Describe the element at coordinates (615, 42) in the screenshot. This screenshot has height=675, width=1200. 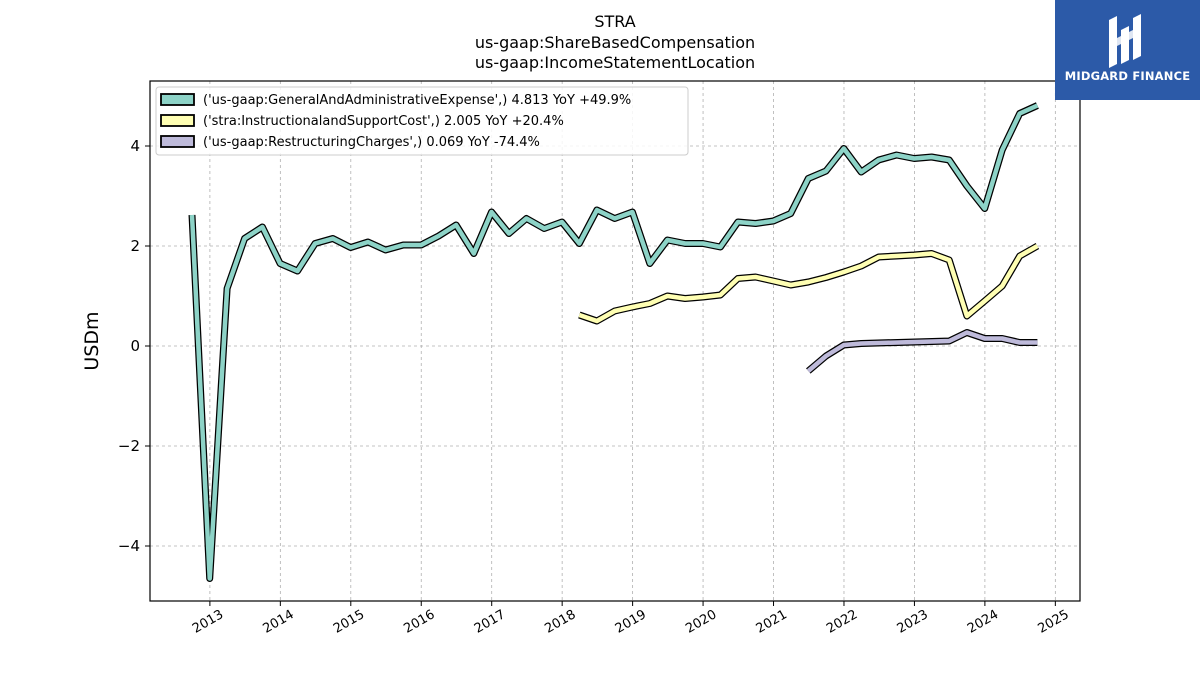
I see `chart-title-line-2: us-gaap:ShareBasedCompensation` at that location.